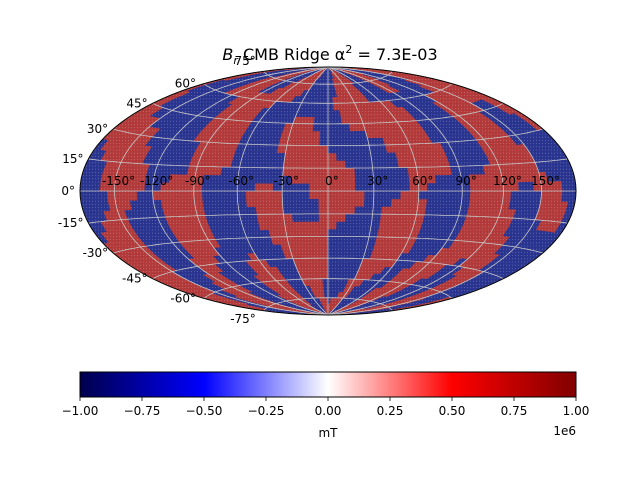 The width and height of the screenshot is (640, 480). I want to click on colorbar-tick-label: 0.25, so click(390, 411).